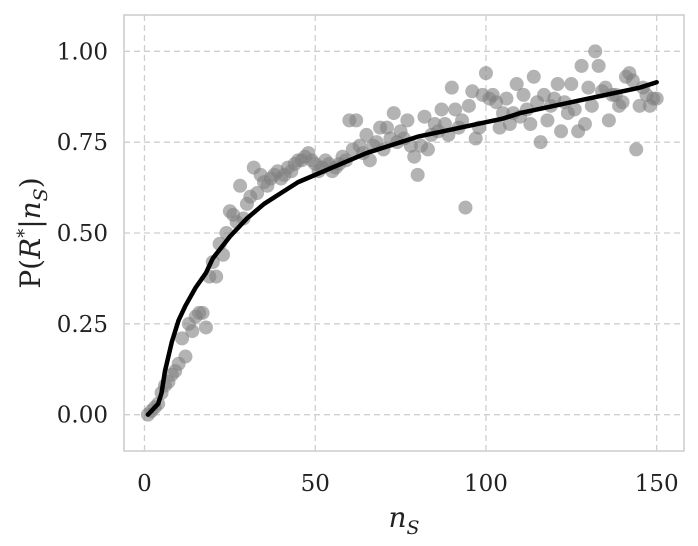 Image resolution: width=698 pixels, height=546 pixels. I want to click on y-axis-ticks: 0.00 0.25 0.50 0.75 1.00, so click(82, 233).